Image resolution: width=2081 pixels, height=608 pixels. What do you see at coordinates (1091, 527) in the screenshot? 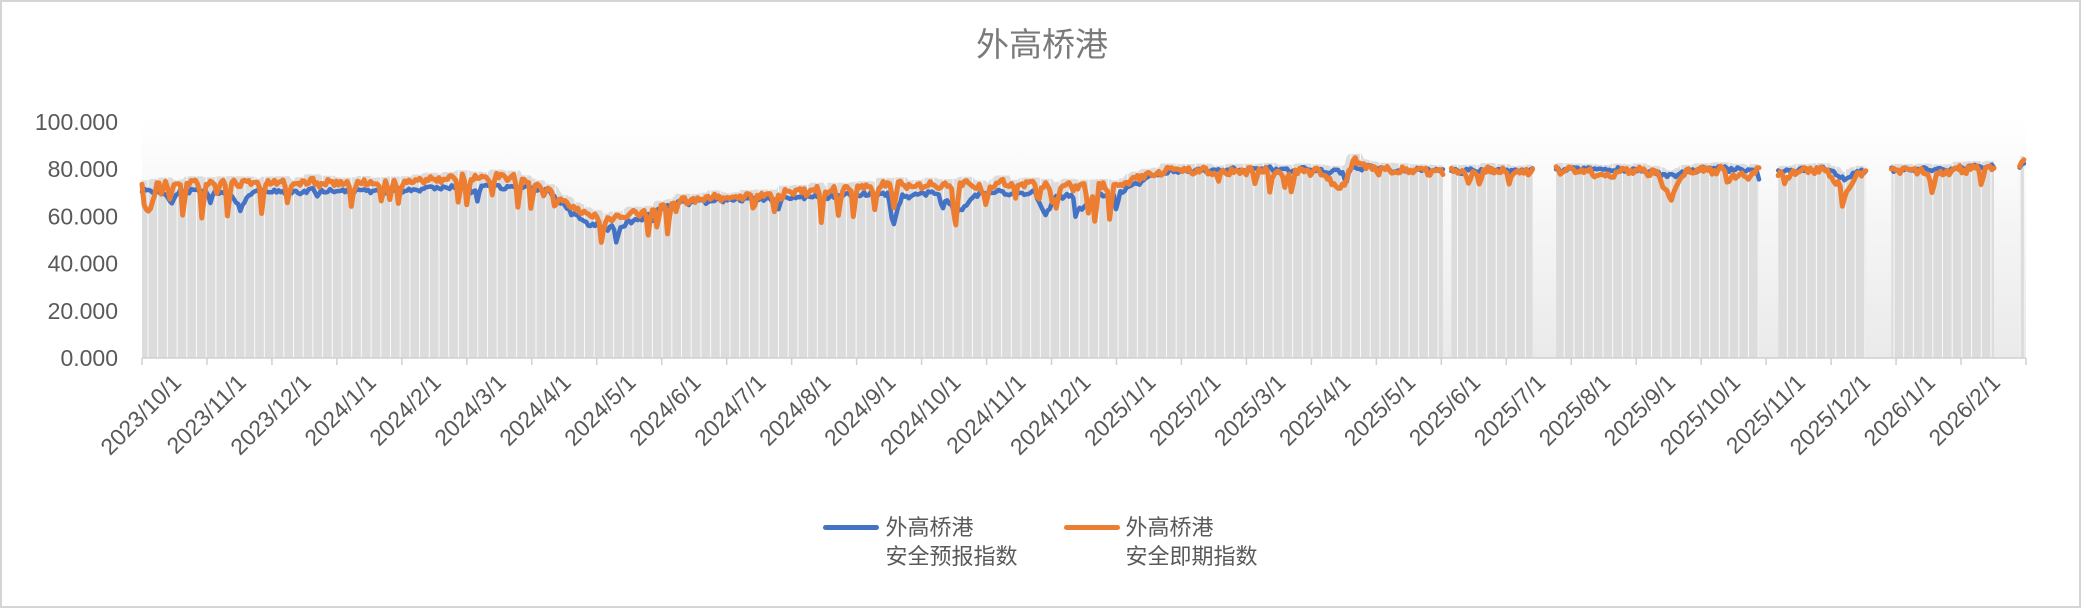
I see `legend-line-swatch-spot` at bounding box center [1091, 527].